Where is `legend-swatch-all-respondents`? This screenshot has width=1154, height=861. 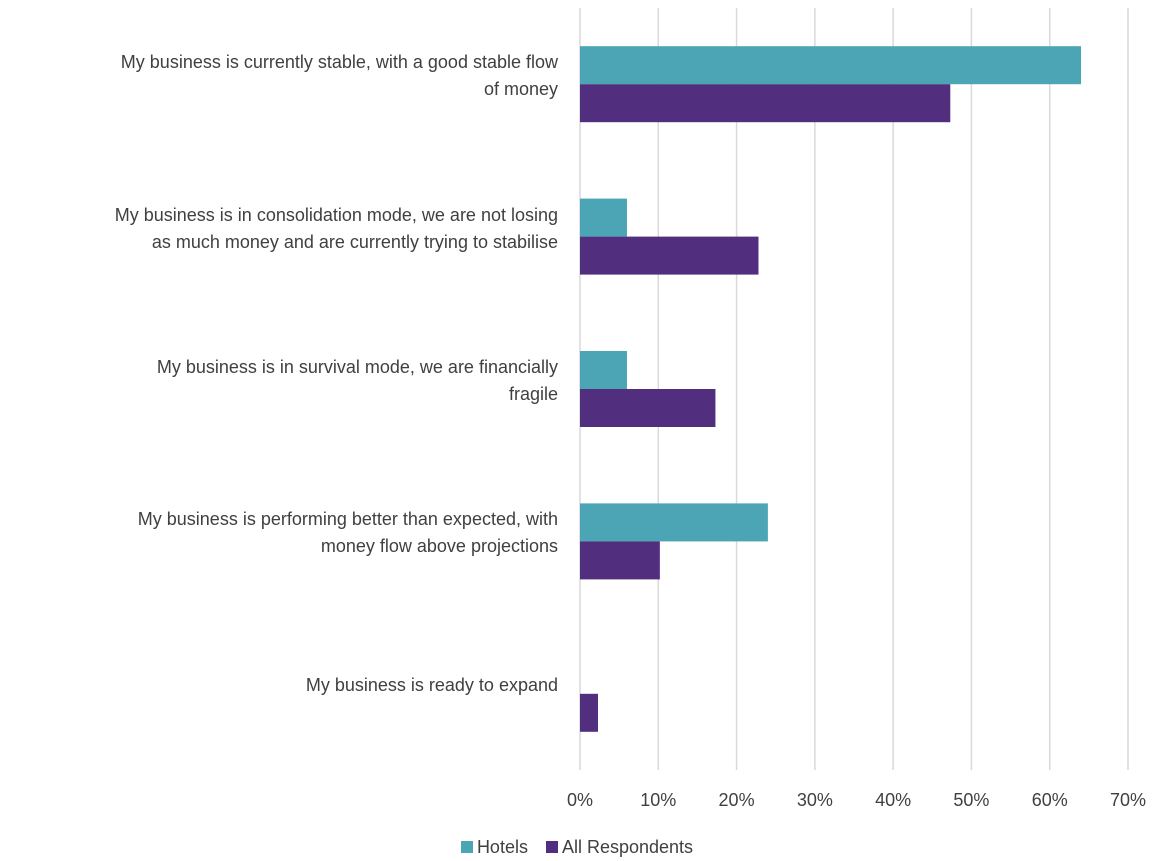
legend-swatch-all-respondents is located at coordinates (551, 847).